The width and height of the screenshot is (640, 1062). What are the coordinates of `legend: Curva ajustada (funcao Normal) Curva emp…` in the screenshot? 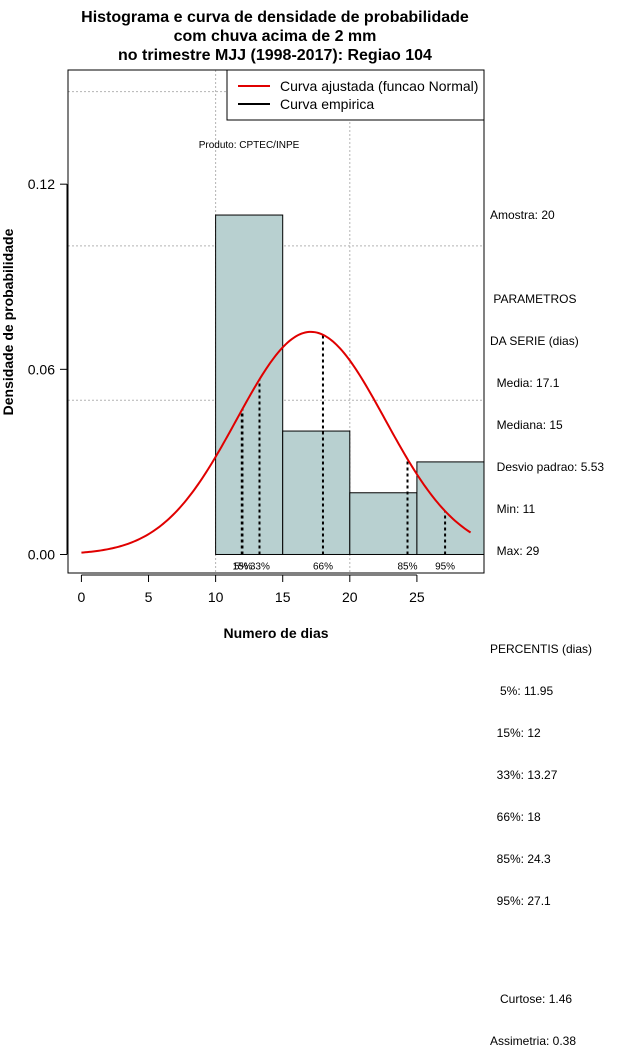 It's located at (355, 95).